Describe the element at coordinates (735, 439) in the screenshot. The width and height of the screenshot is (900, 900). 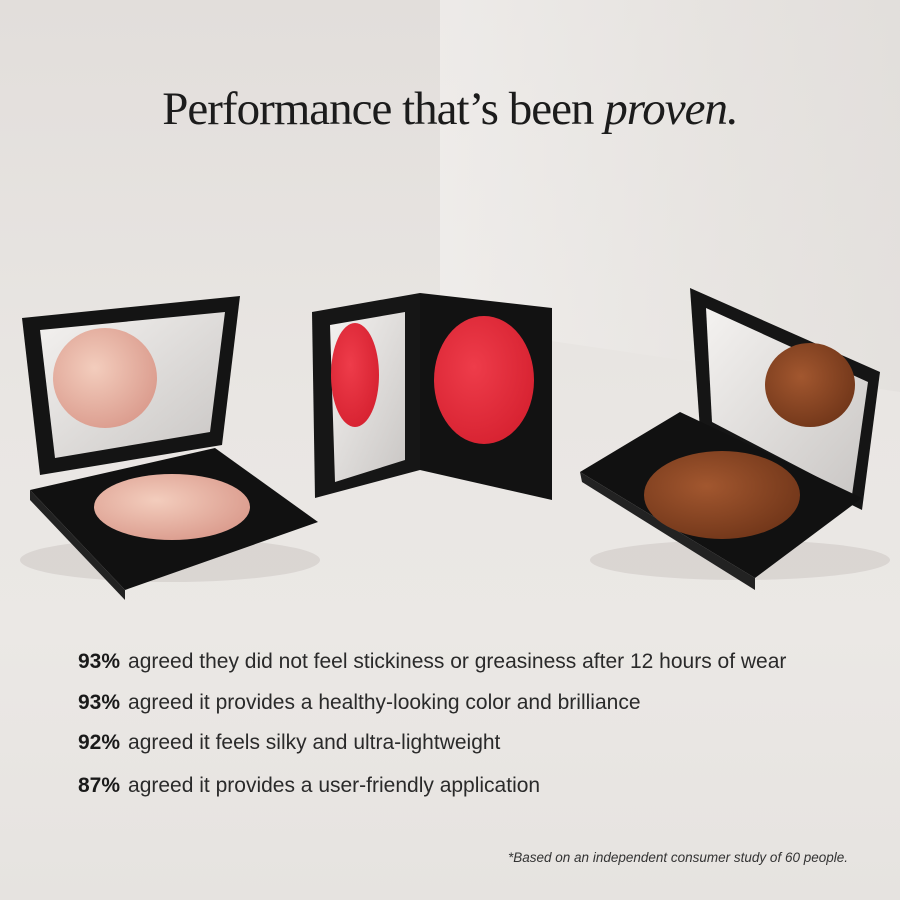
I see `compact-bronze` at that location.